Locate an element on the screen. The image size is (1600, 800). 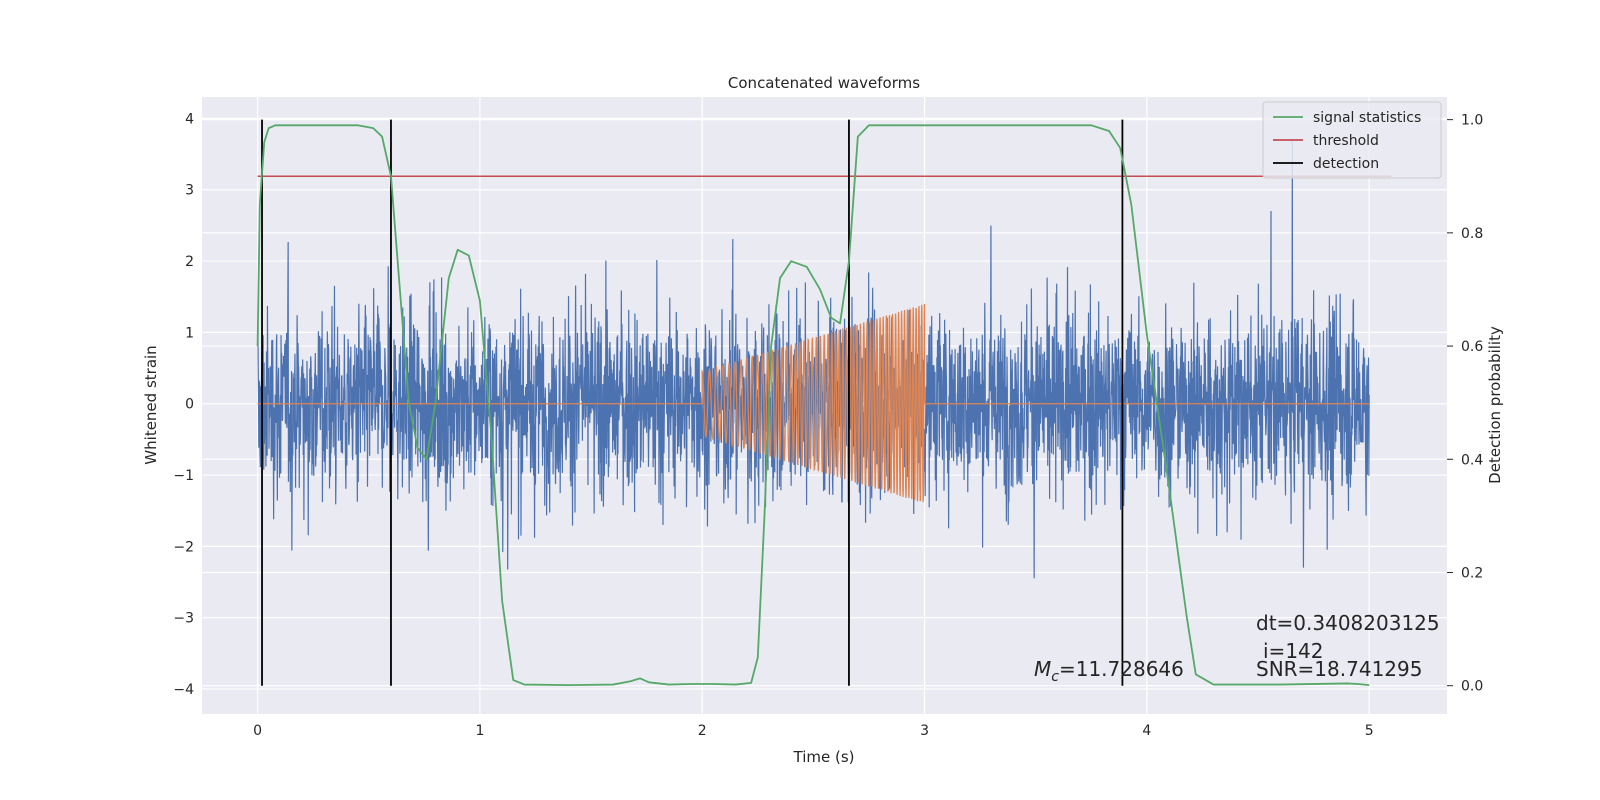
legend: signal statistics threshold detection is located at coordinates (1352, 140).